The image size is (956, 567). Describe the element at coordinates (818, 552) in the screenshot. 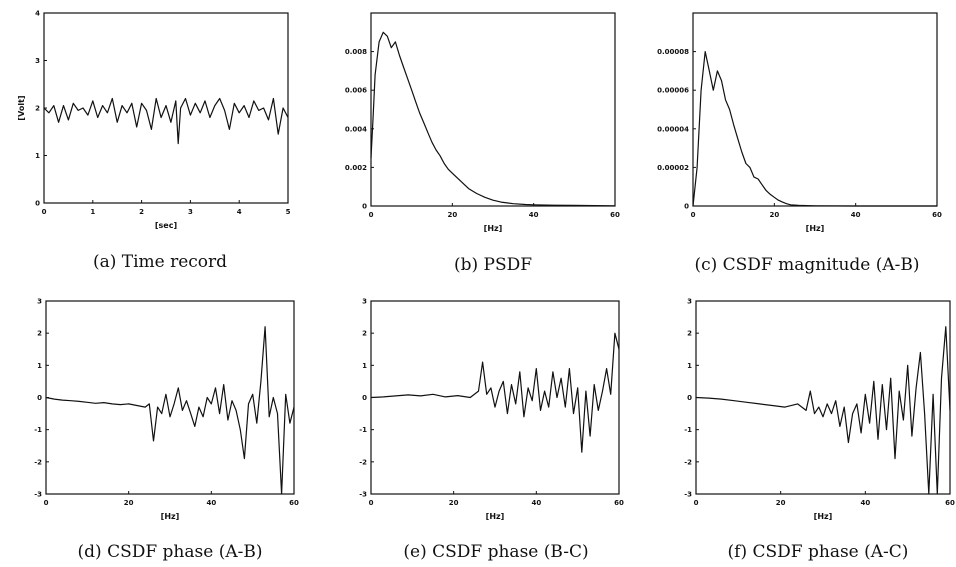

I see `panel-caption: (f) CSDF phase (A-C)` at that location.